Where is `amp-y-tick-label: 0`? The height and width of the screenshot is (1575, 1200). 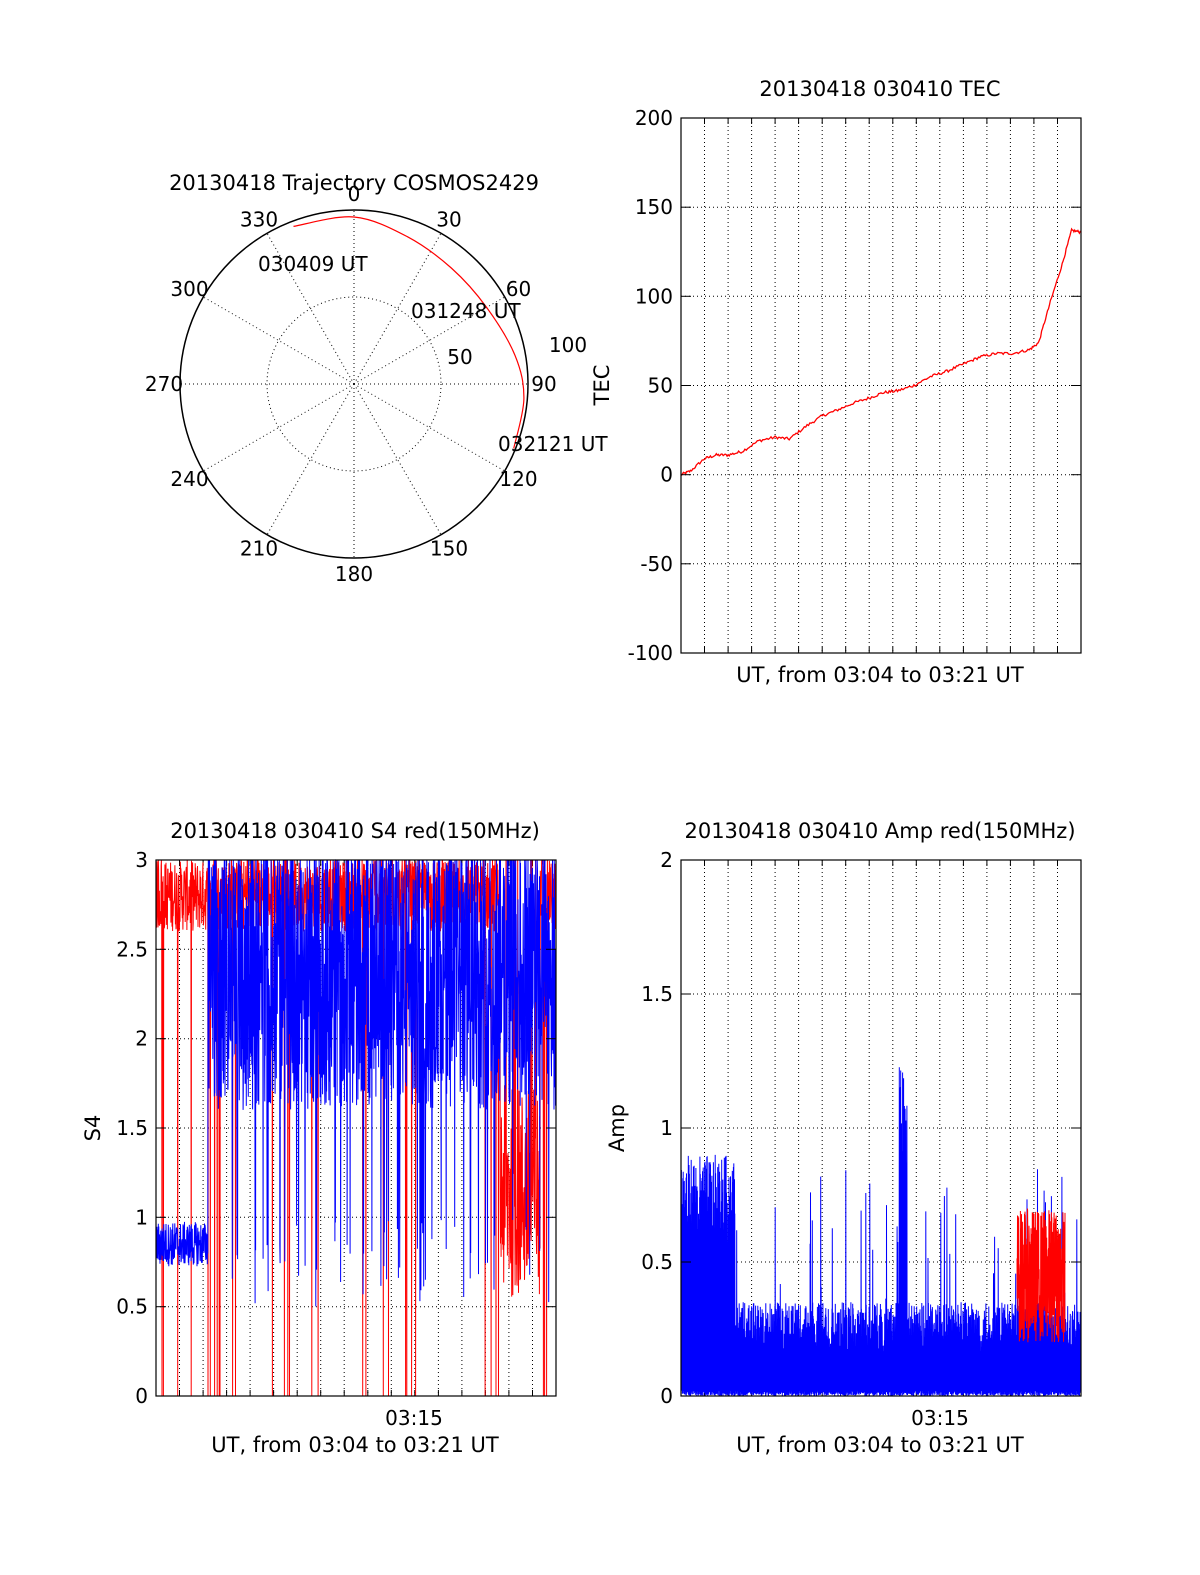 amp-y-tick-label: 0 is located at coordinates (666, 1396).